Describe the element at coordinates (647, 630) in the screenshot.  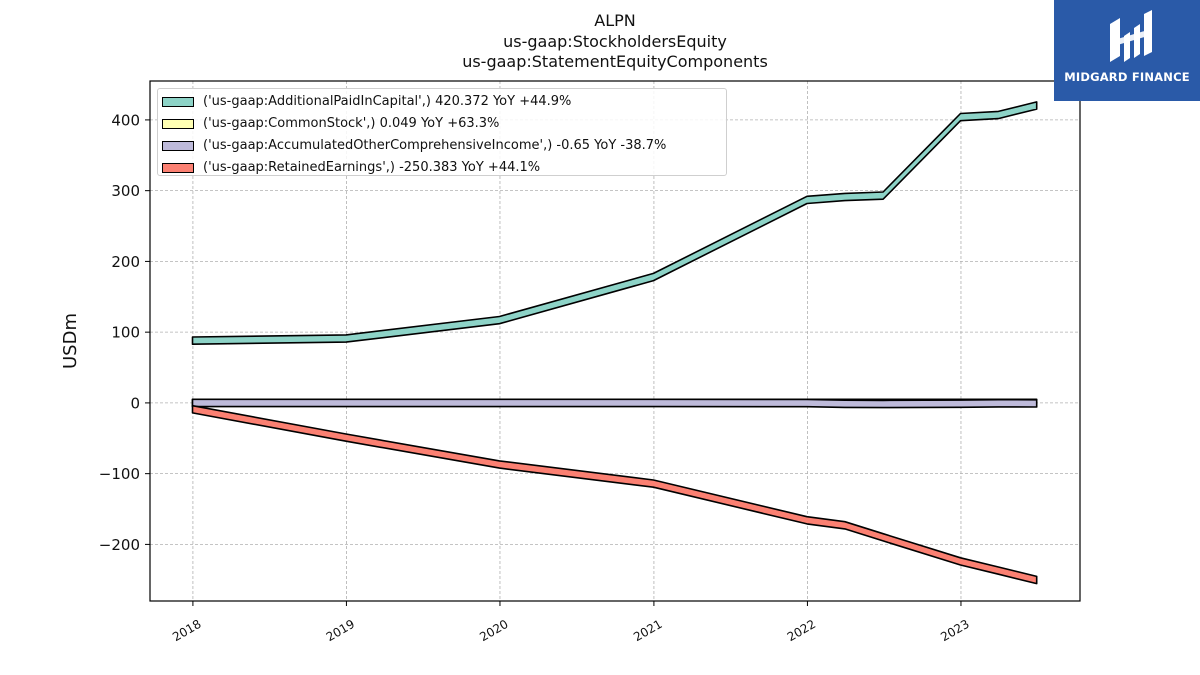
I see `x-tick-label: 2021` at that location.